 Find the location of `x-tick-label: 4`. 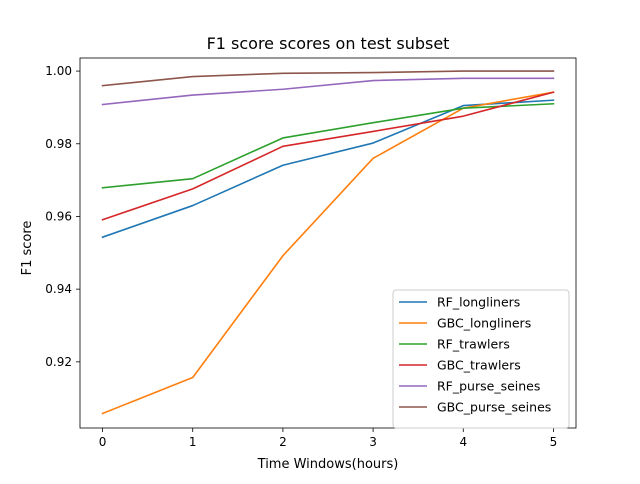

x-tick-label: 4 is located at coordinates (463, 442).